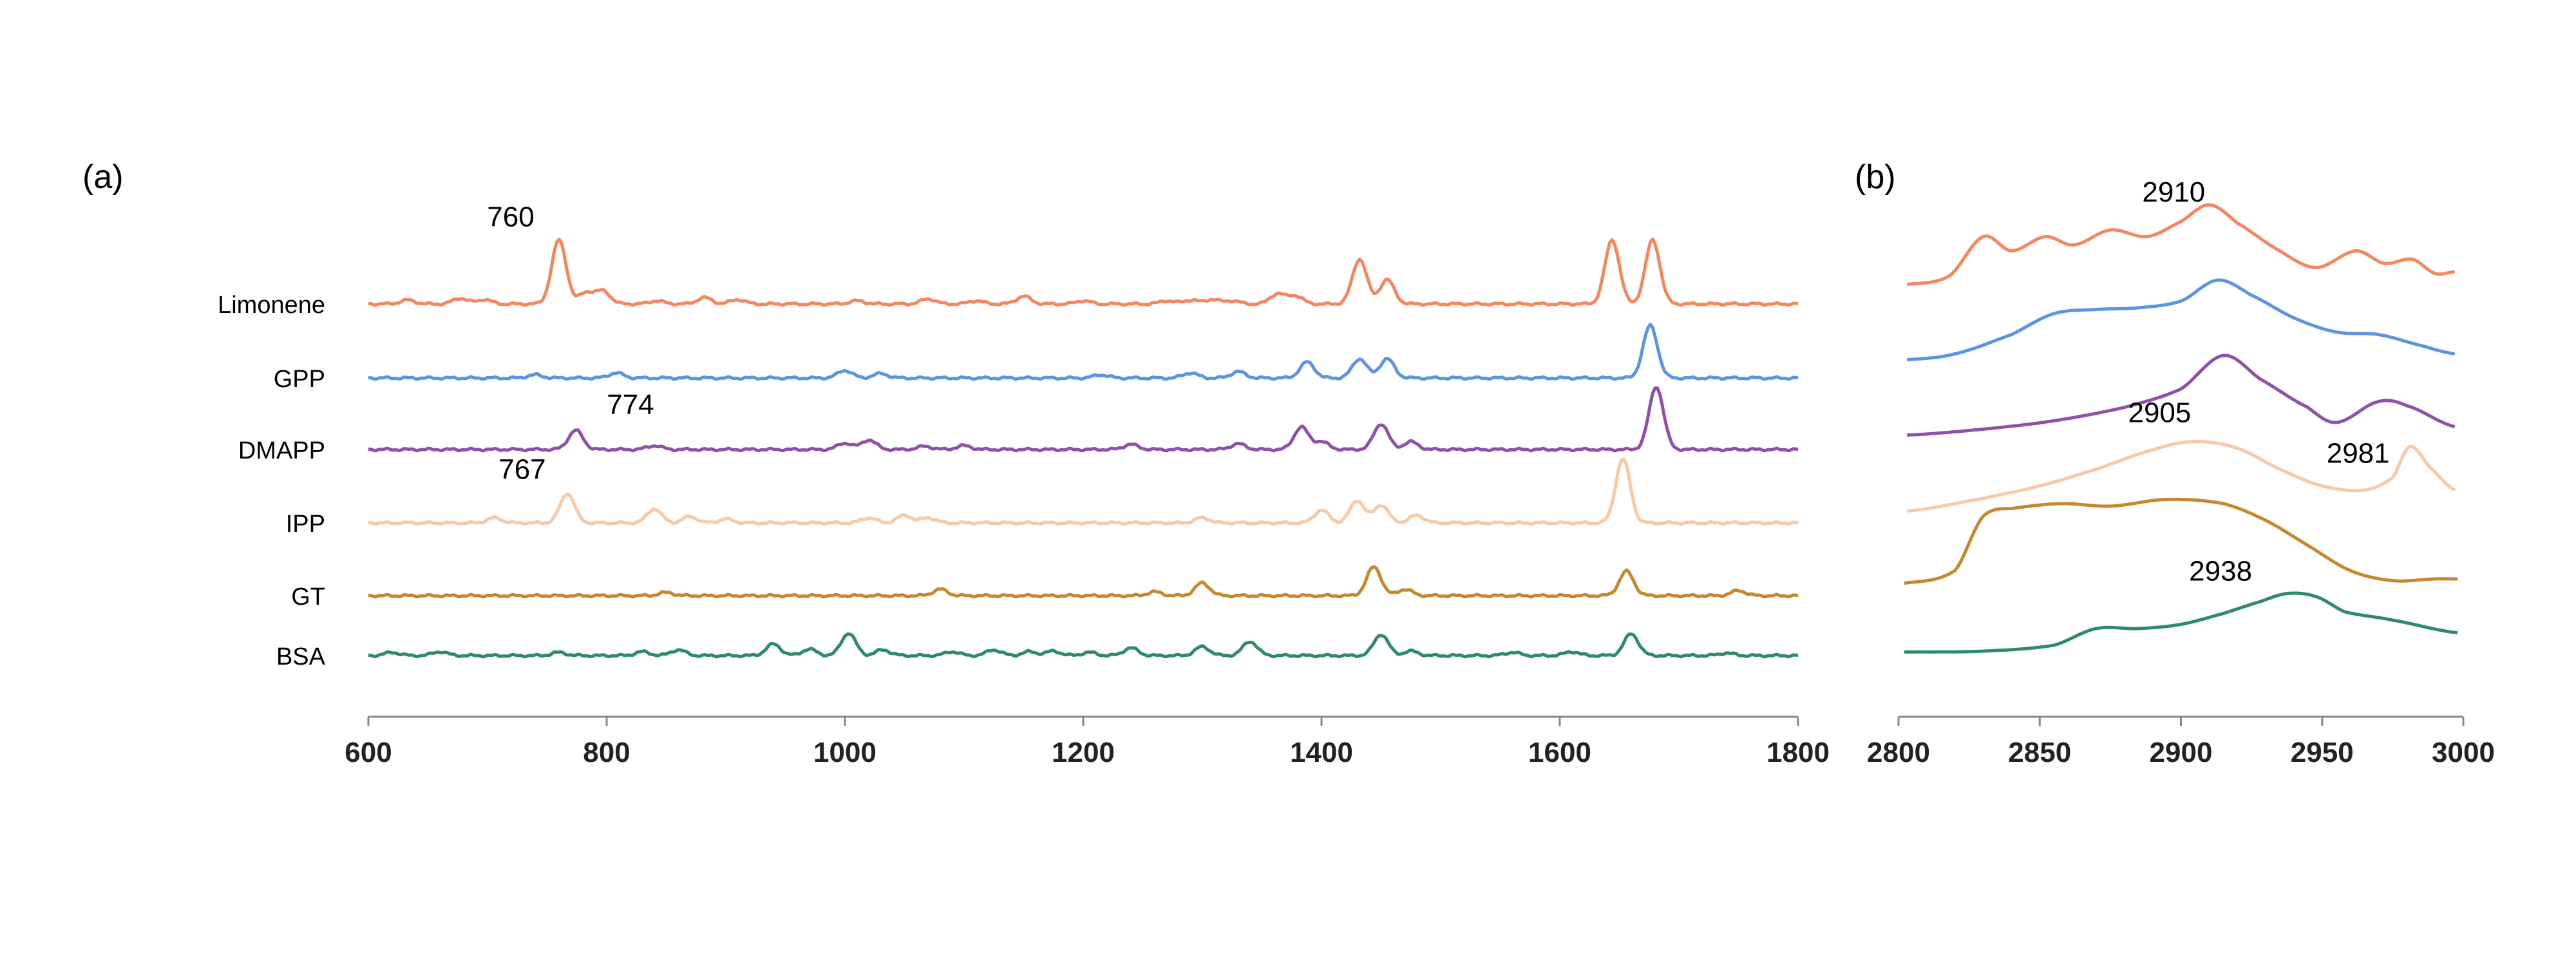 This screenshot has height=966, width=2576. What do you see at coordinates (2463, 752) in the screenshot?
I see `x-tick-label: 3000` at bounding box center [2463, 752].